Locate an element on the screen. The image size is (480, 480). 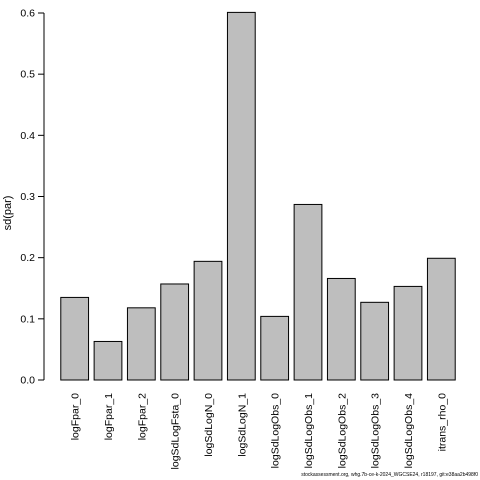
y-tick-label: 0.3 is located at coordinates (27, 197).